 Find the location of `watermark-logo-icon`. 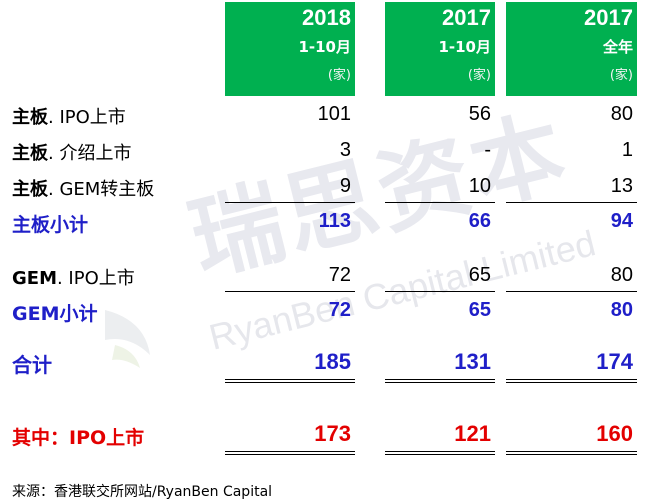

watermark-logo-icon is located at coordinates (127, 339).